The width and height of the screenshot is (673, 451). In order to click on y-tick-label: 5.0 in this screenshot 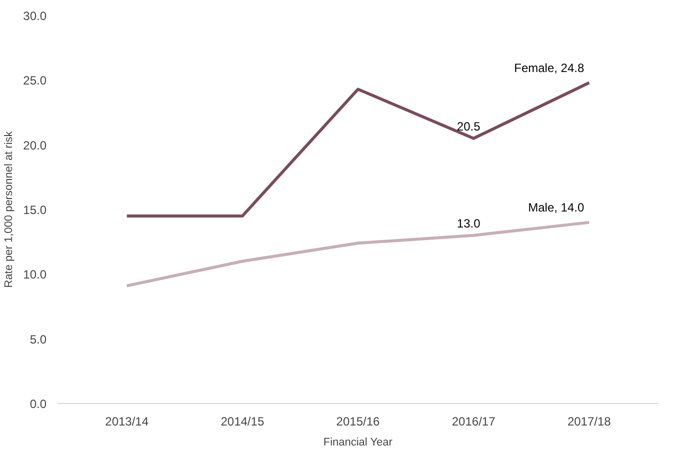, I will do `click(38, 339)`.